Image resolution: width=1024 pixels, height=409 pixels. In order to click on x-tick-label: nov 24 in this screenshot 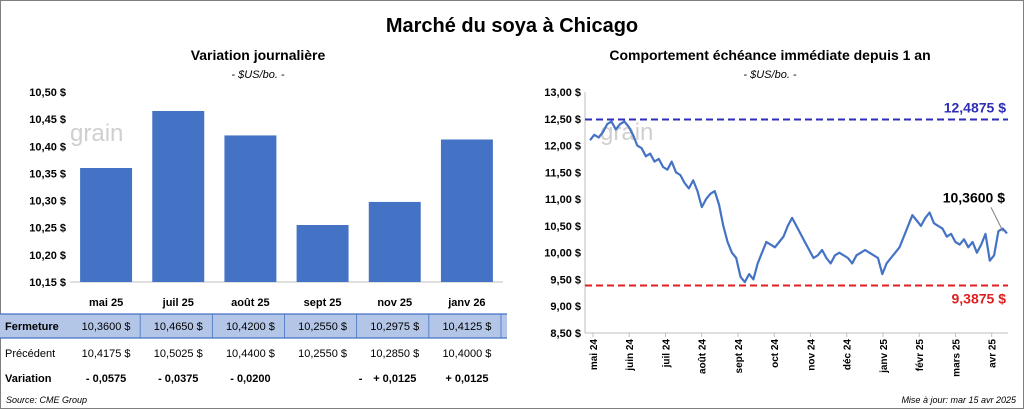, I will do `click(811, 355)`.